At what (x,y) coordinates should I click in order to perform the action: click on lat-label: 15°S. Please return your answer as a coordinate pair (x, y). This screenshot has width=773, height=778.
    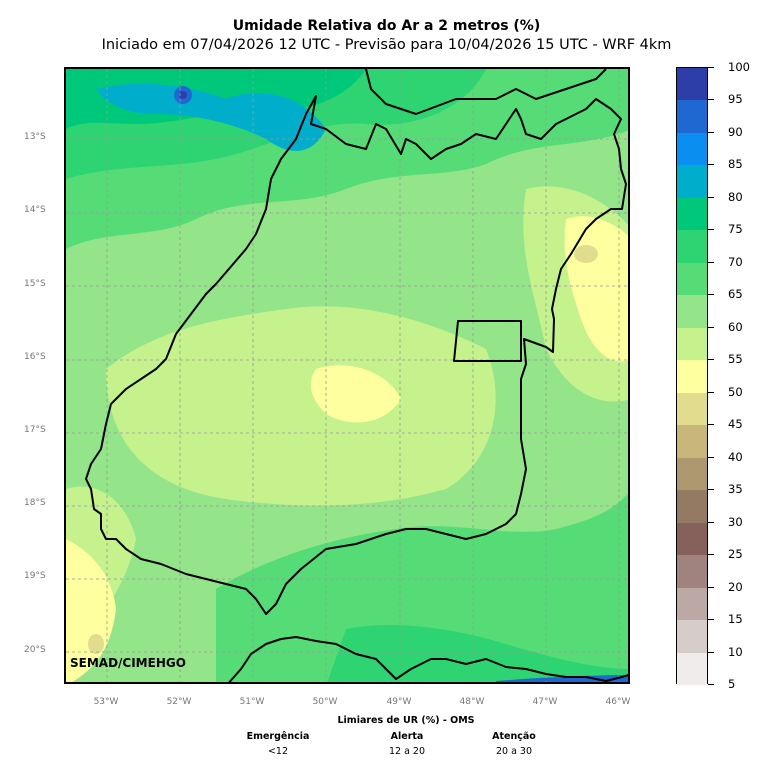
    Looking at the image, I should click on (35, 284).